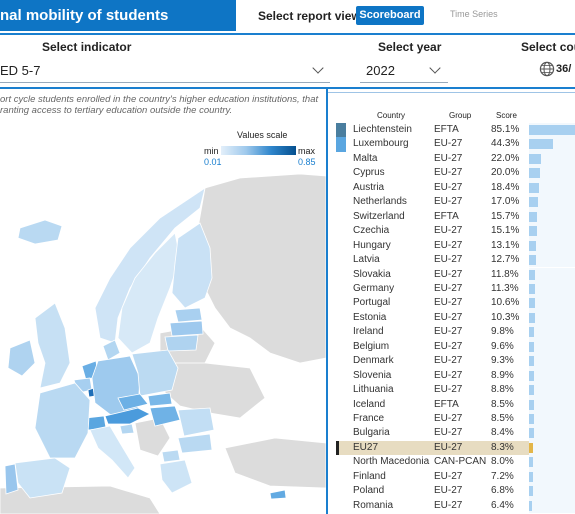 The width and height of the screenshot is (575, 514). What do you see at coordinates (455, 202) in the screenshot?
I see `table-row: Netherlands EU-27 17.0%` at bounding box center [455, 202].